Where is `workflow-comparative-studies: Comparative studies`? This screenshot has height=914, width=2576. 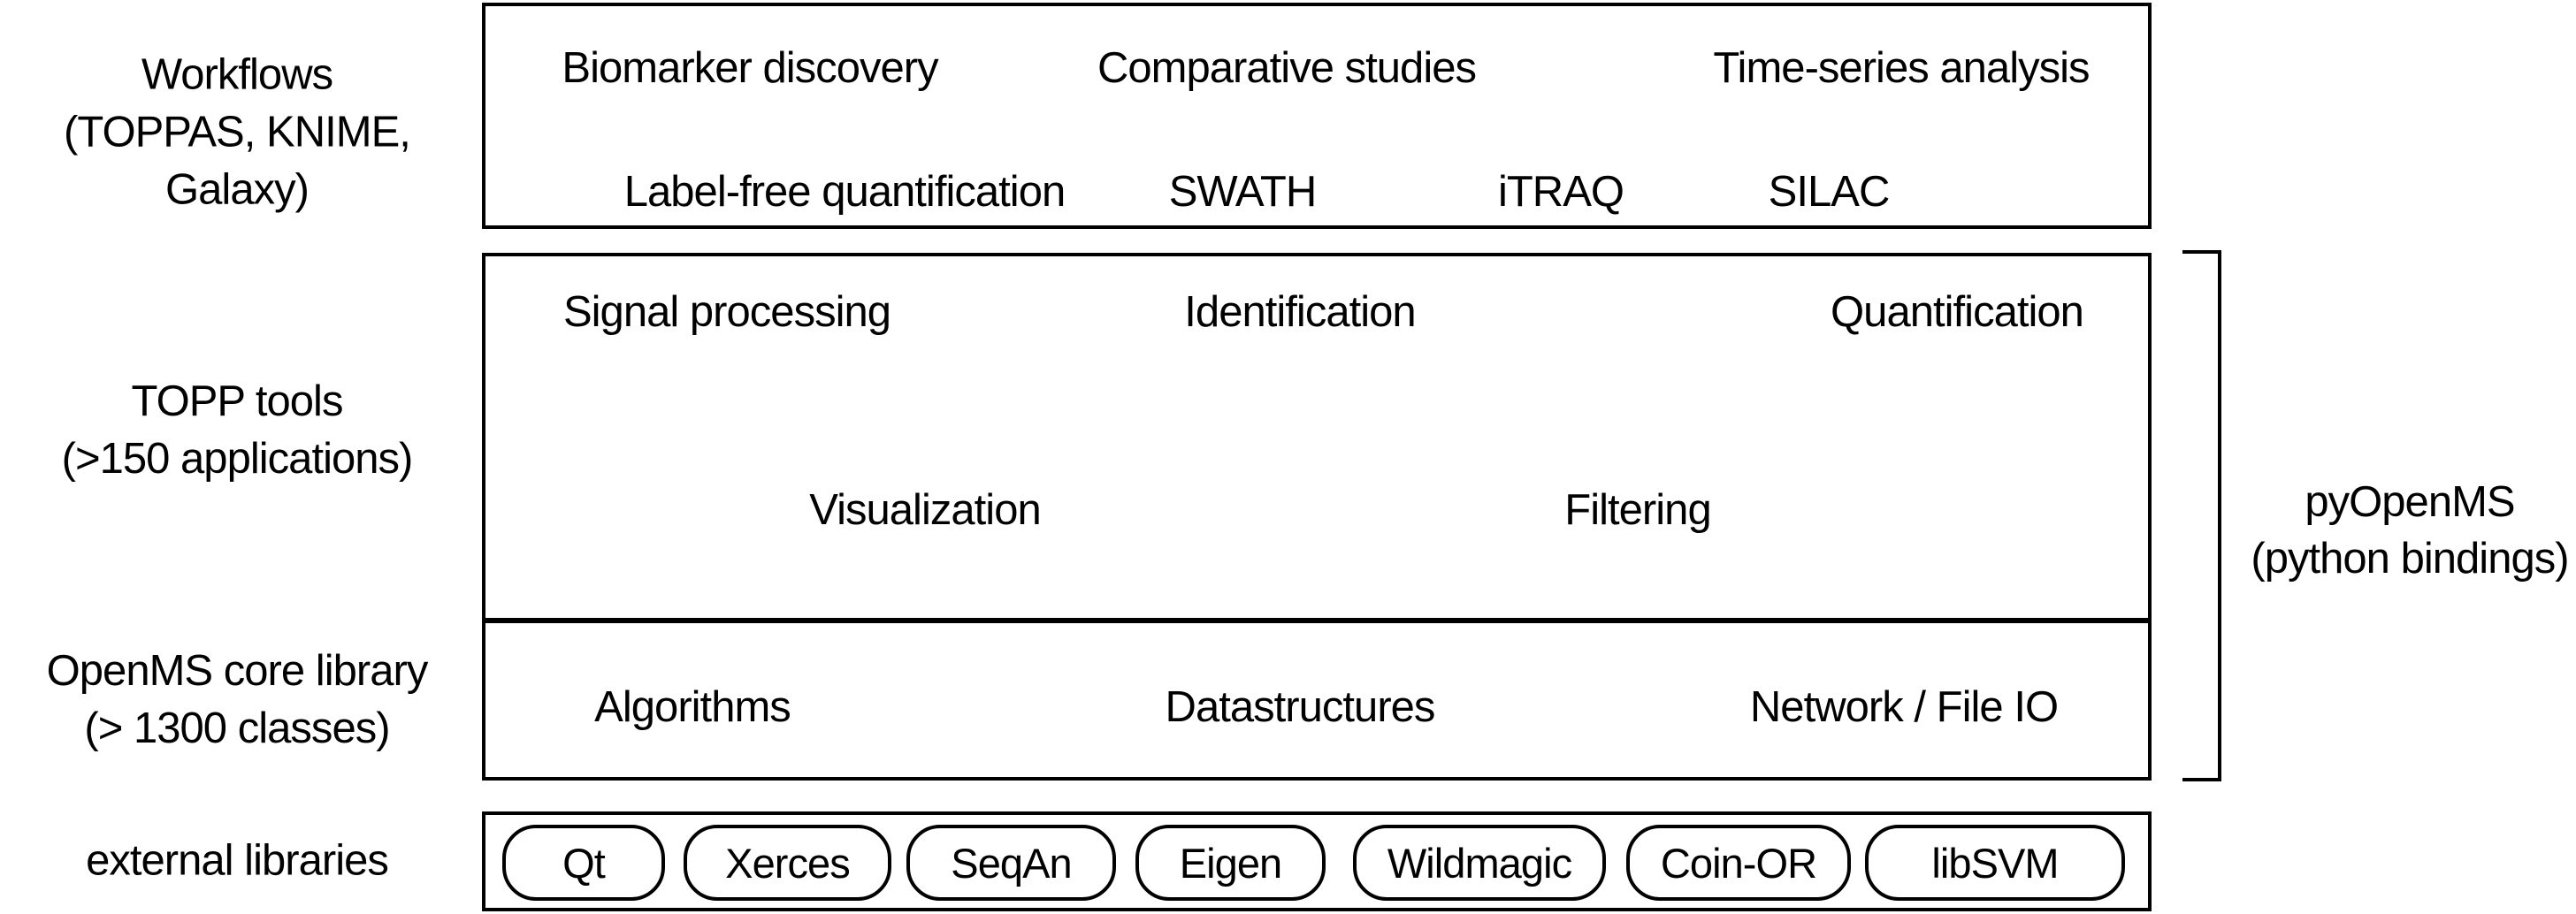 workflow-comparative-studies: Comparative studies is located at coordinates (1287, 68).